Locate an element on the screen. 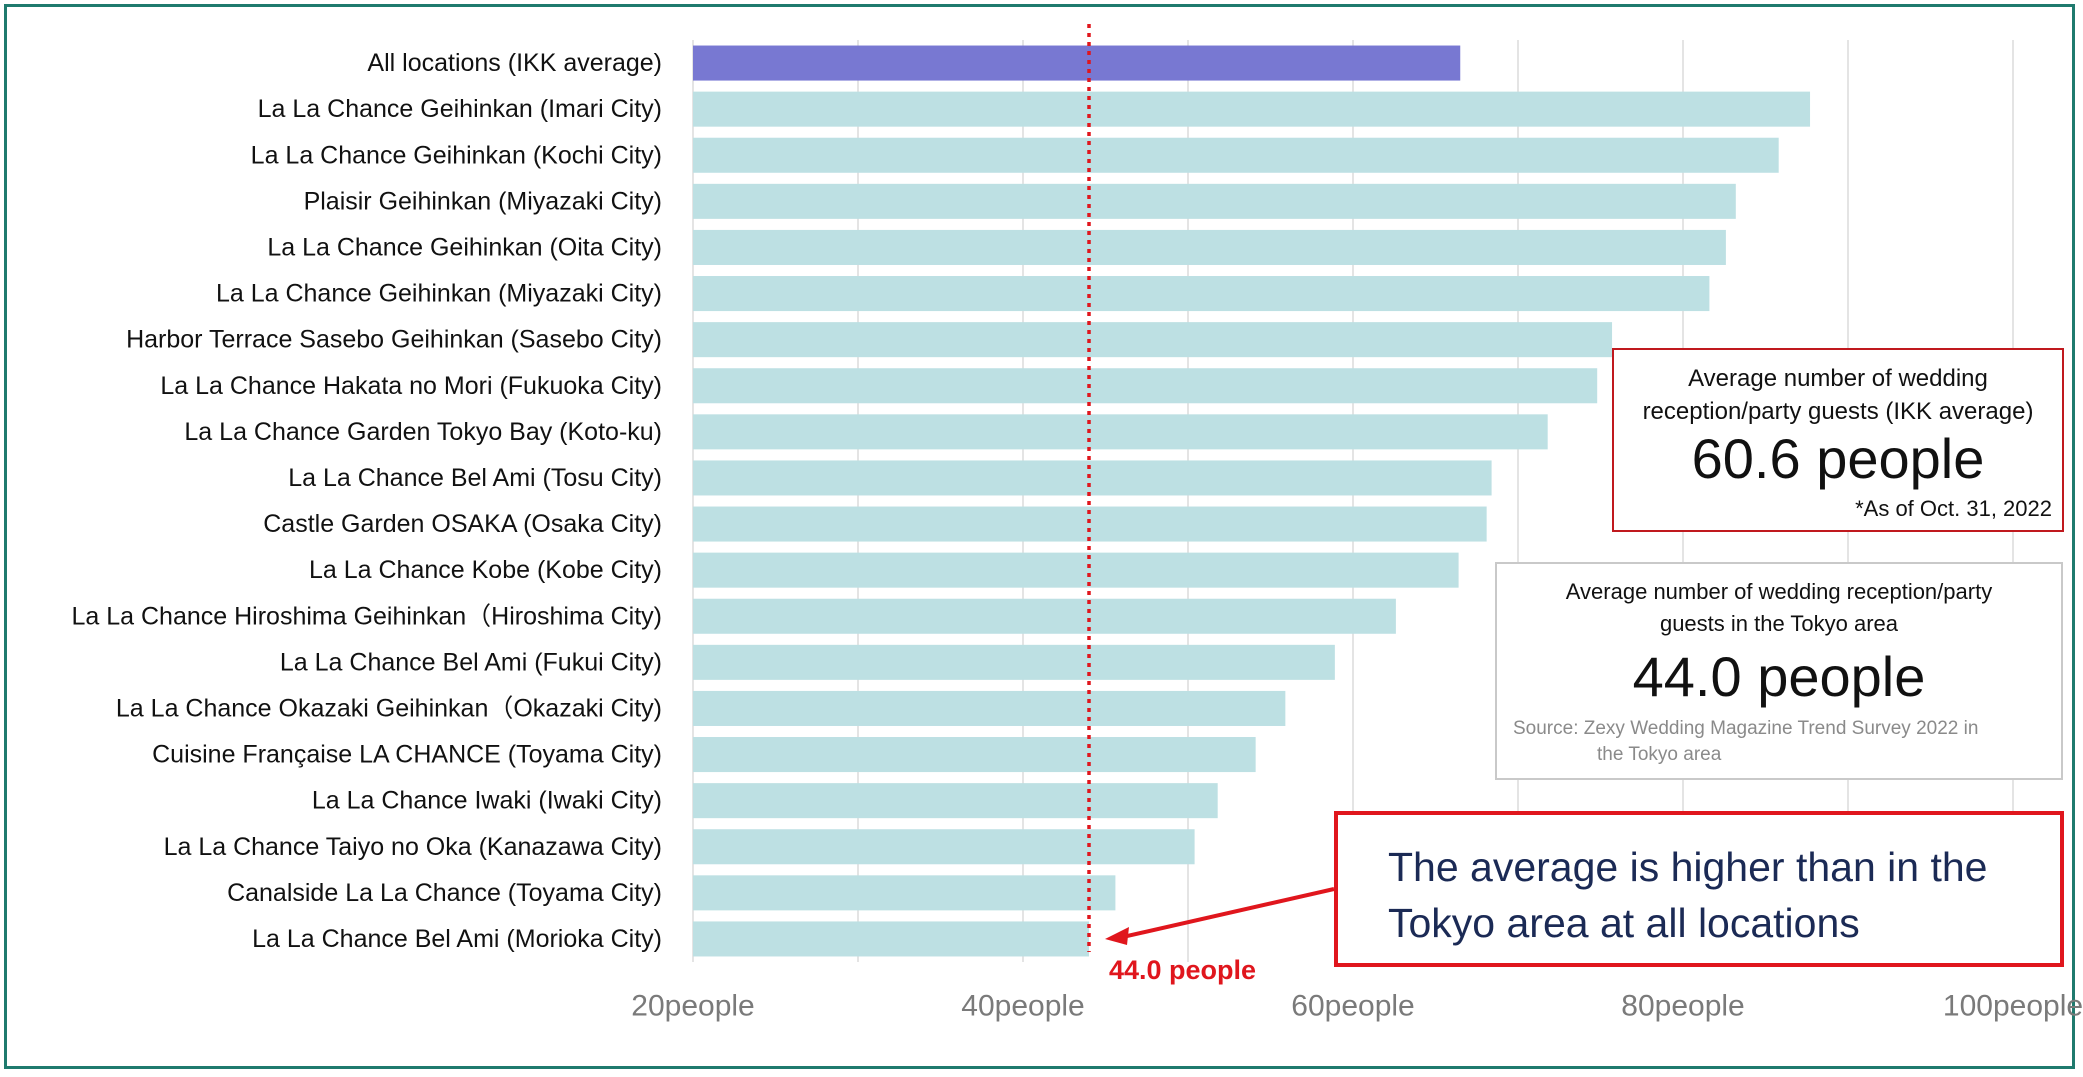  callout-line1: The average is higher than in the is located at coordinates (1688, 867).